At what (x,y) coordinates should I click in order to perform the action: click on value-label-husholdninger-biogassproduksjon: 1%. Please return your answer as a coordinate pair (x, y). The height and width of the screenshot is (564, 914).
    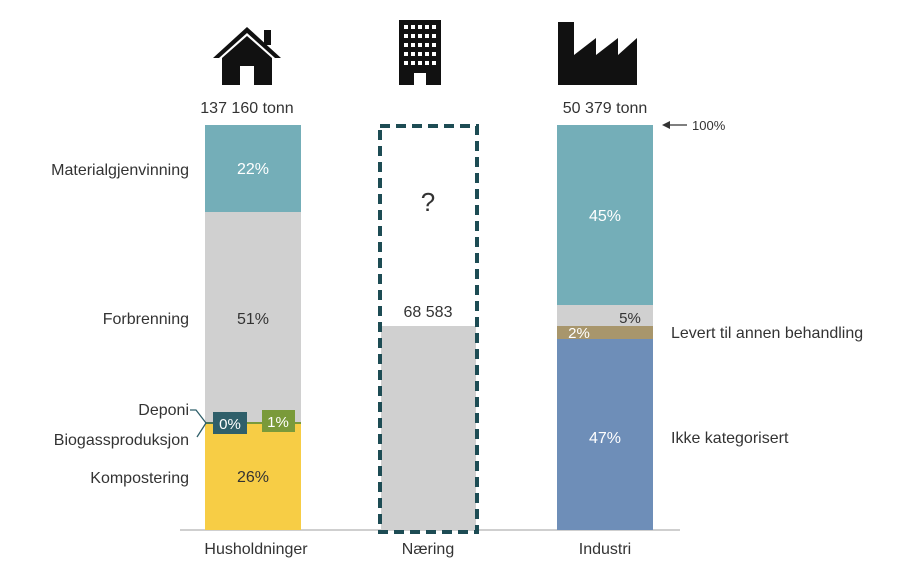
    Looking at the image, I should click on (278, 422).